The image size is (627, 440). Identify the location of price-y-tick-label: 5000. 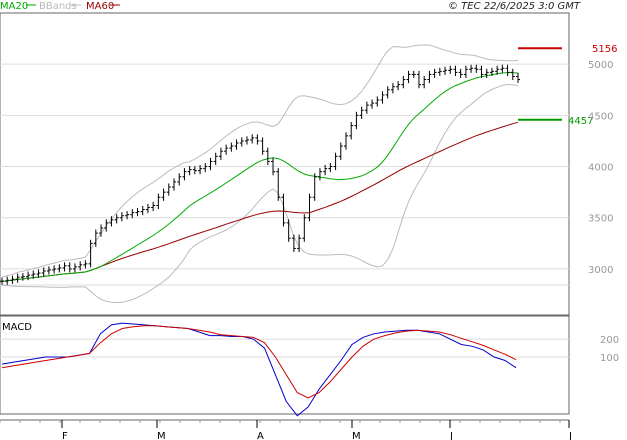
(600, 65).